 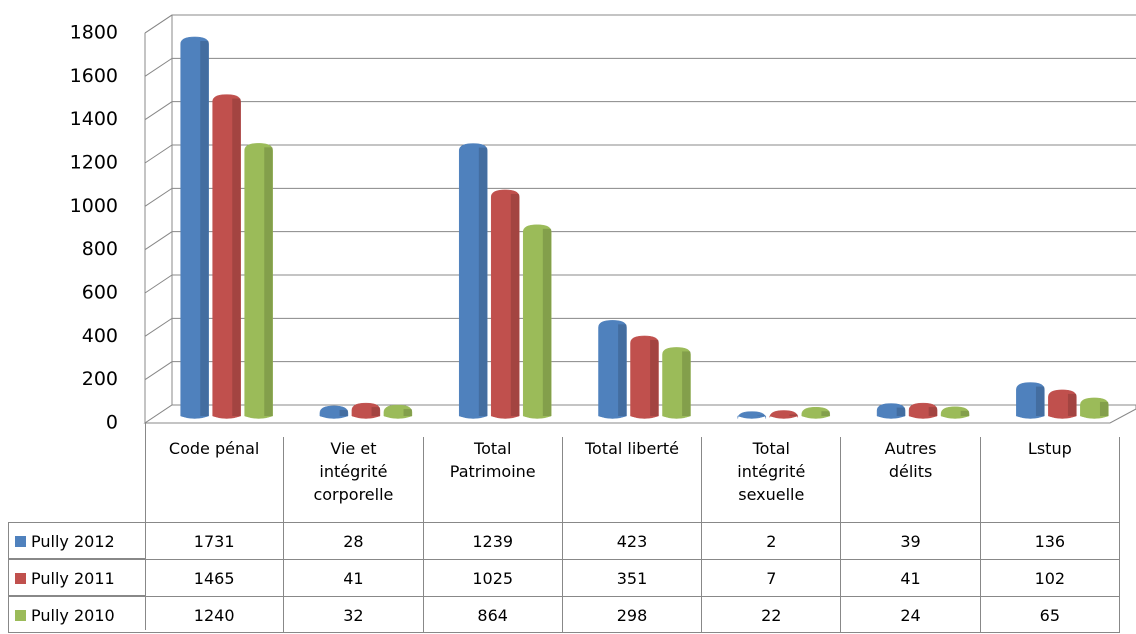 What do you see at coordinates (1050, 614) in the screenshot?
I see `table-value: 65` at bounding box center [1050, 614].